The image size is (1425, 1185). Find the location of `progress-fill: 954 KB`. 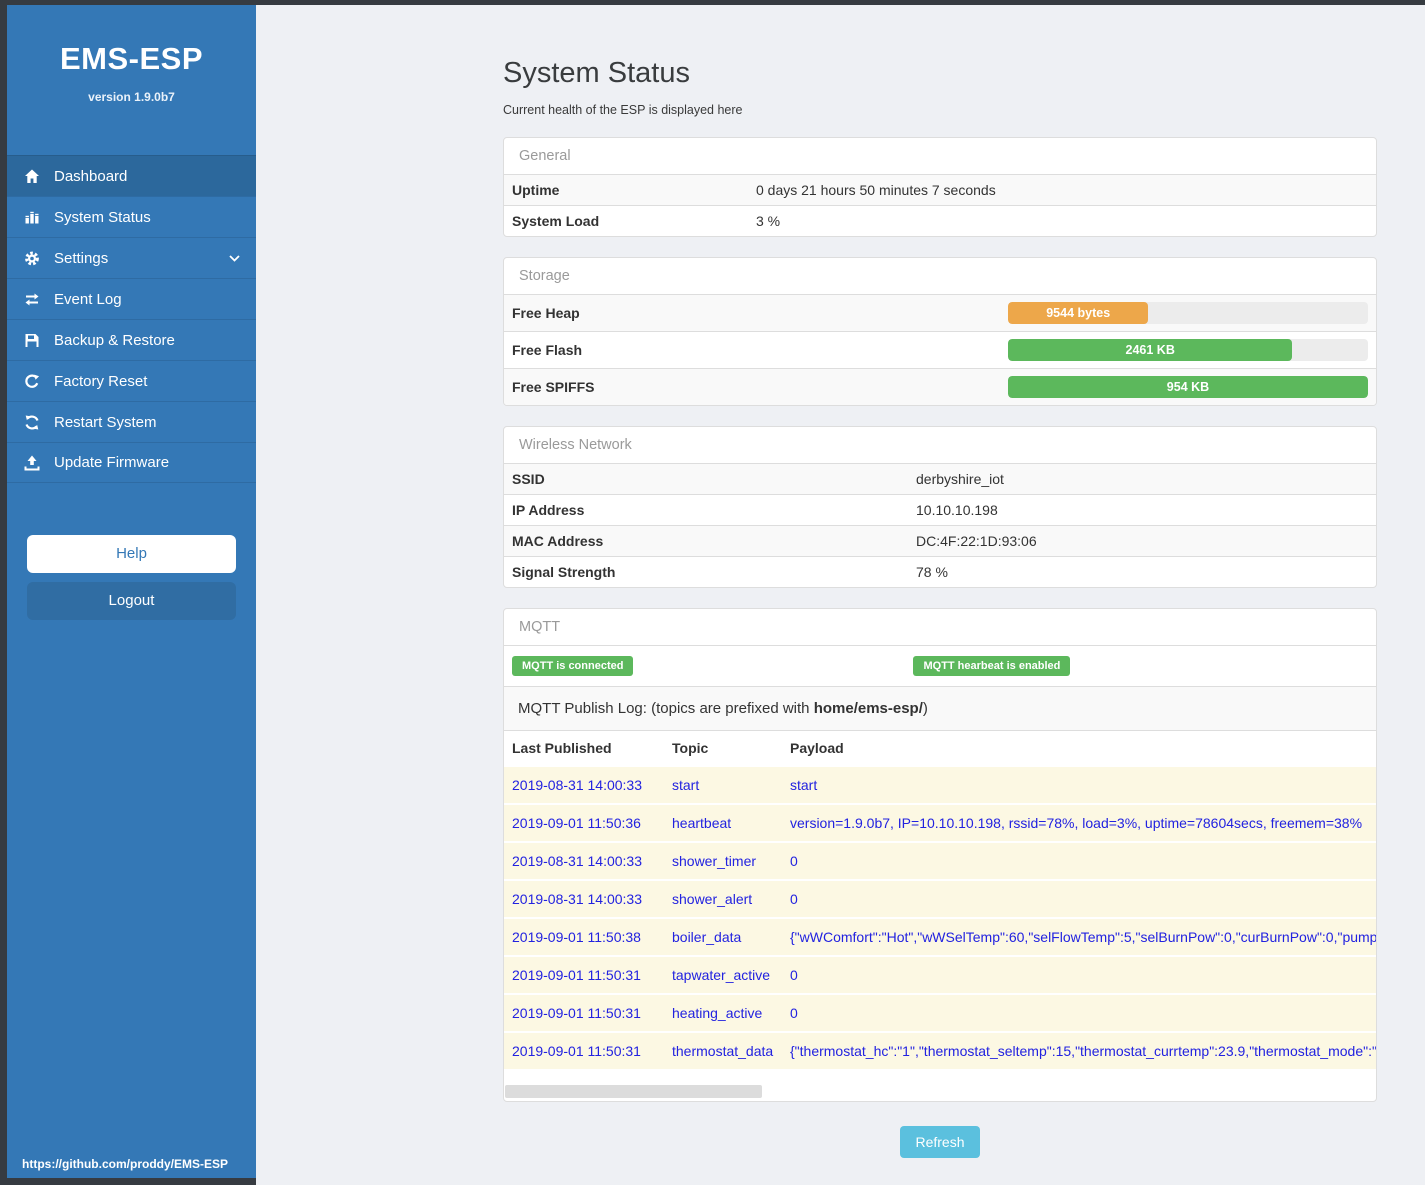

progress-fill: 954 KB is located at coordinates (1188, 387).